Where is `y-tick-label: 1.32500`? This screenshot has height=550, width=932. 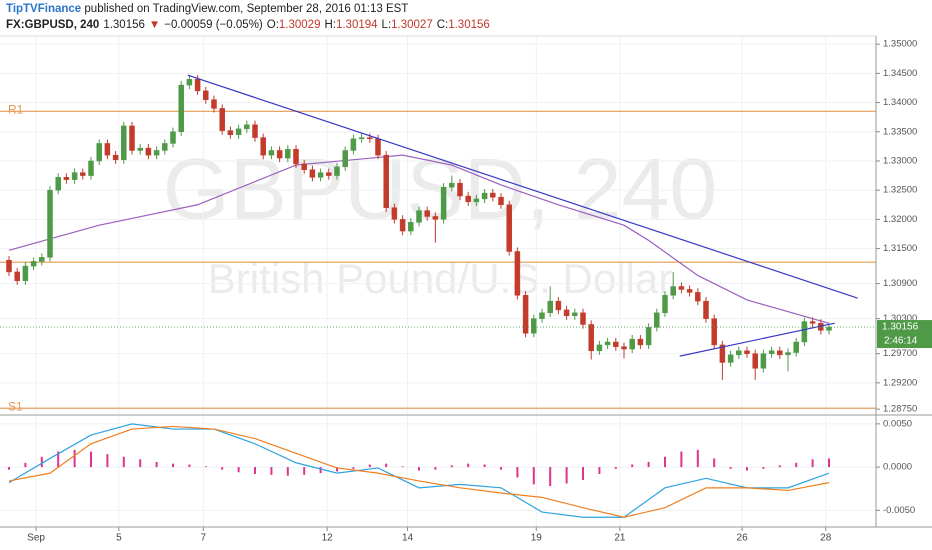 y-tick-label: 1.32500 is located at coordinates (900, 190).